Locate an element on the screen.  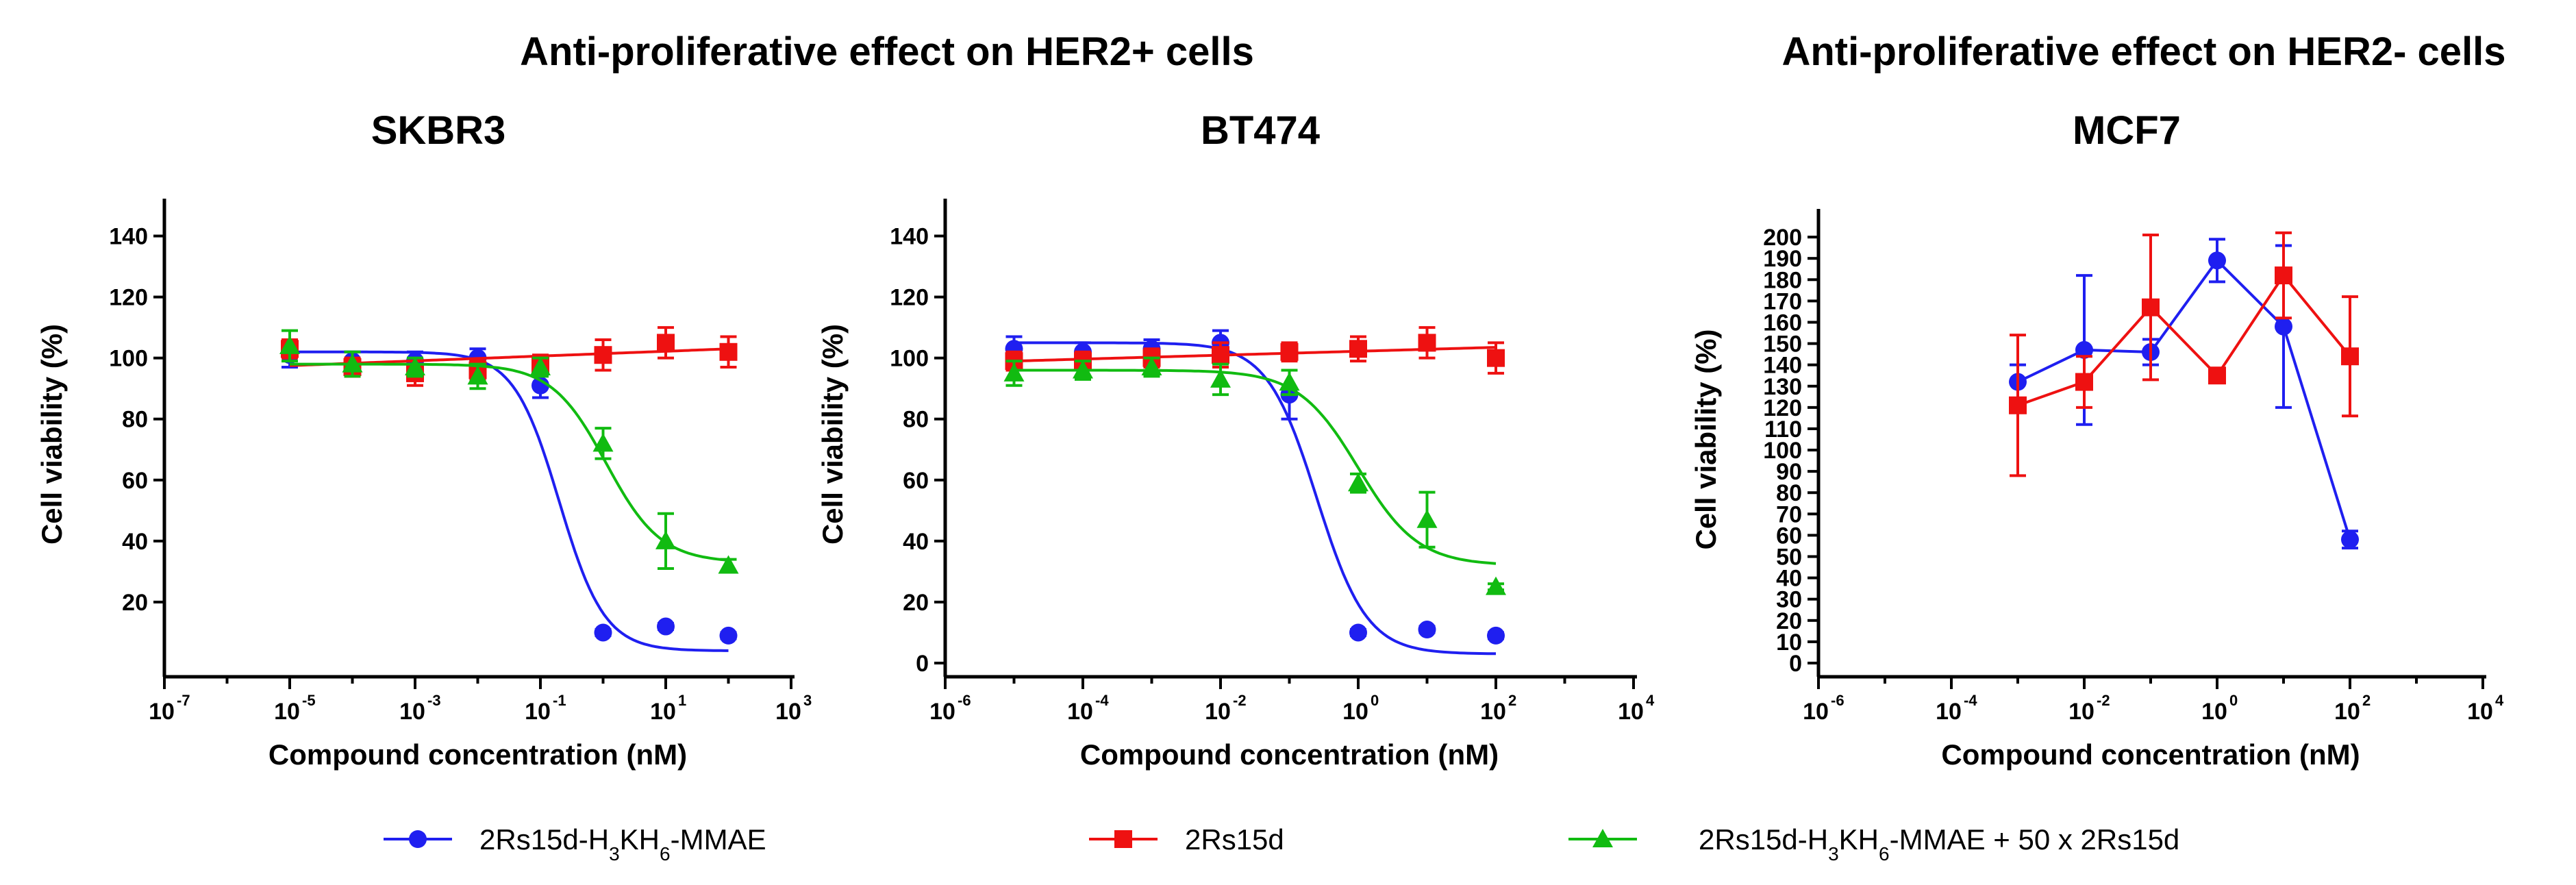
y-tick-label: 20 is located at coordinates (1789, 621).